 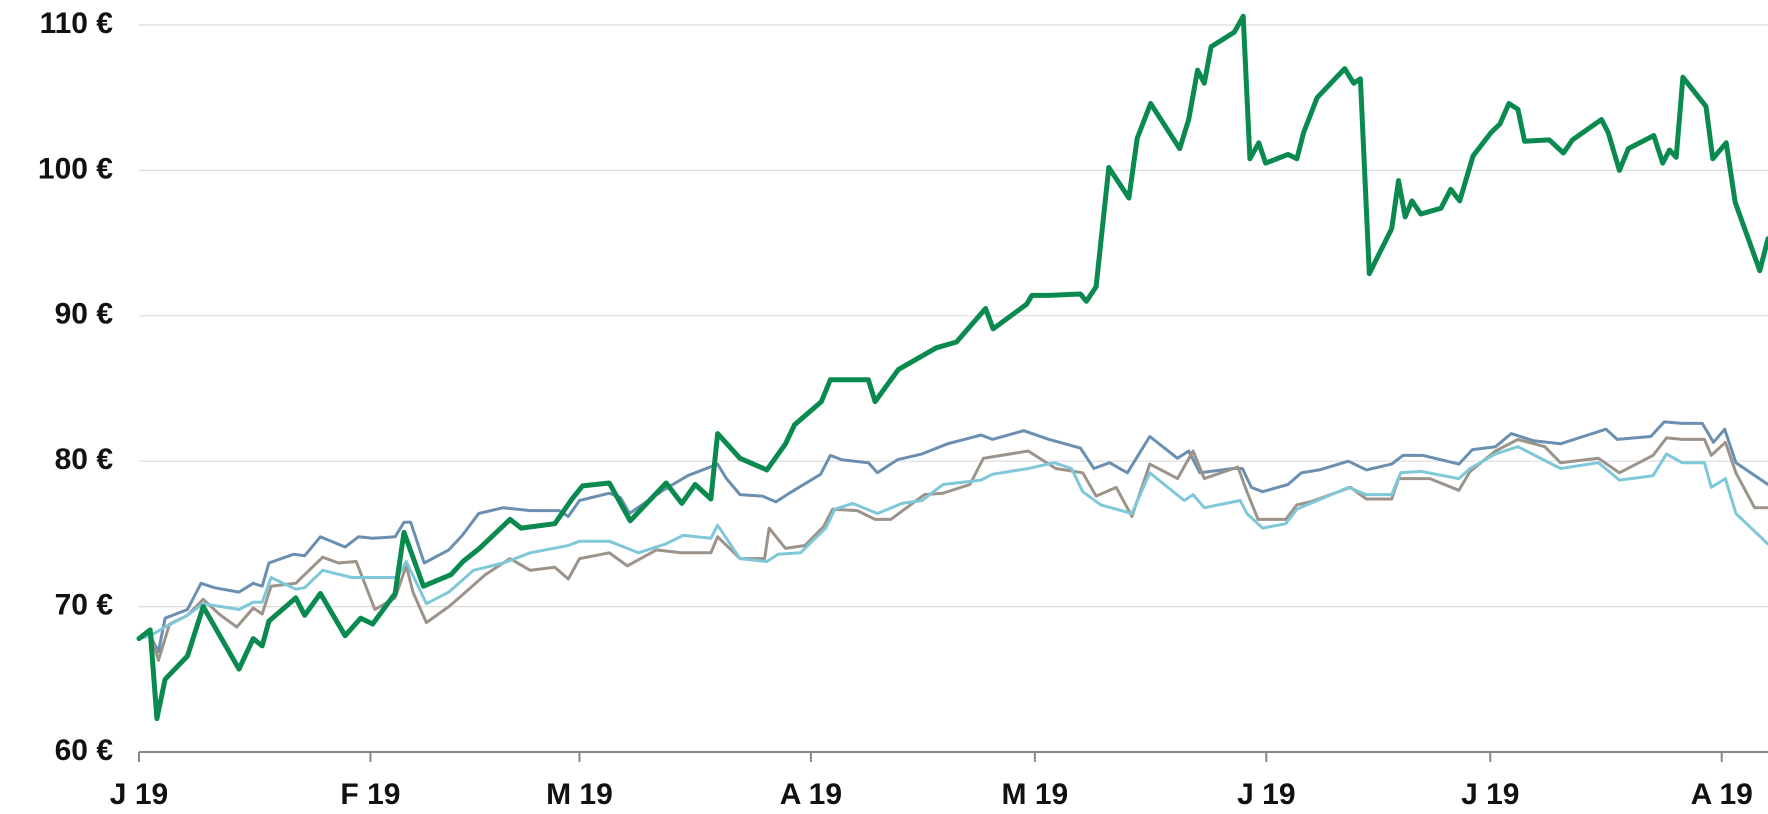 What do you see at coordinates (84, 750) in the screenshot?
I see `y-tick-label: 60 €` at bounding box center [84, 750].